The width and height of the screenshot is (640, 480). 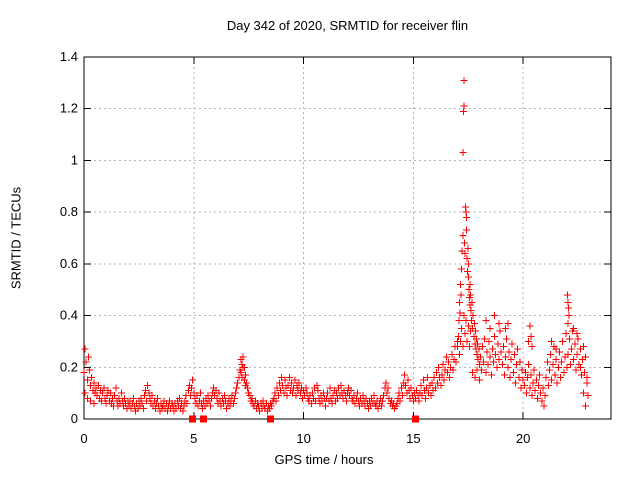 What do you see at coordinates (69, 56) in the screenshot?
I see `y-tick-label: 1.4` at bounding box center [69, 56].